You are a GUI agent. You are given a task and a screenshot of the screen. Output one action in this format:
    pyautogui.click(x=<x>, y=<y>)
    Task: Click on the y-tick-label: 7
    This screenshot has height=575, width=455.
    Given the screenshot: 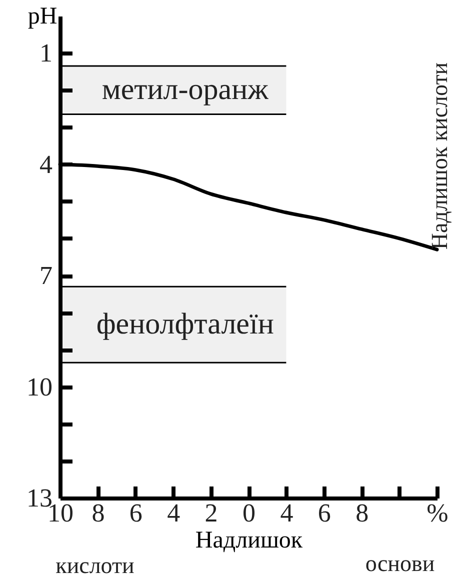 What is the action you would take?
    pyautogui.click(x=46, y=275)
    